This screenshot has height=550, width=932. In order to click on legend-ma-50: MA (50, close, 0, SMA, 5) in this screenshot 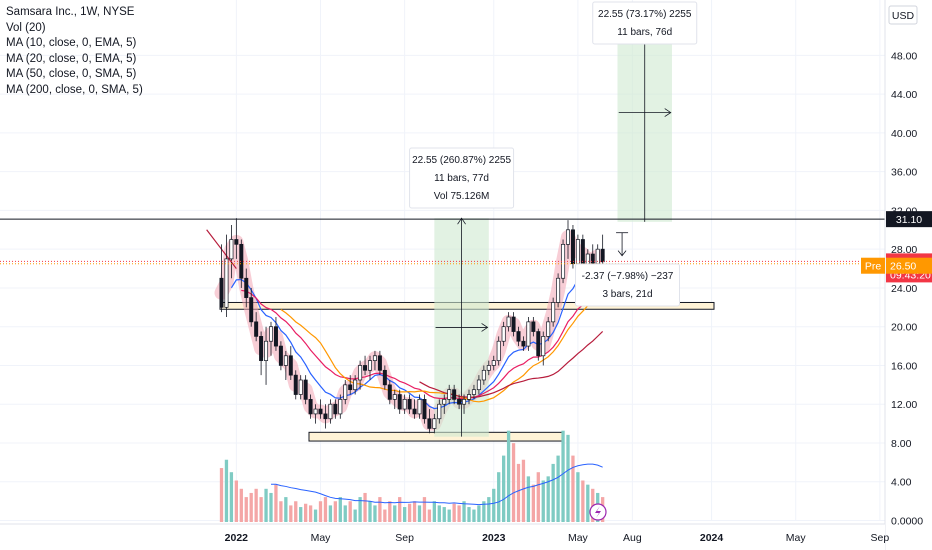, I will do `click(71, 74)`.